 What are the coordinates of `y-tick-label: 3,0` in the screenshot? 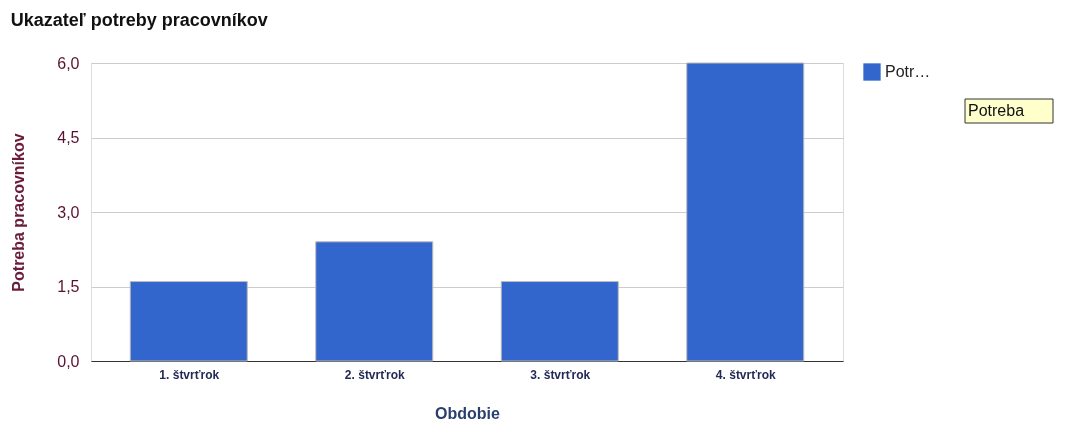 It's located at (68, 212).